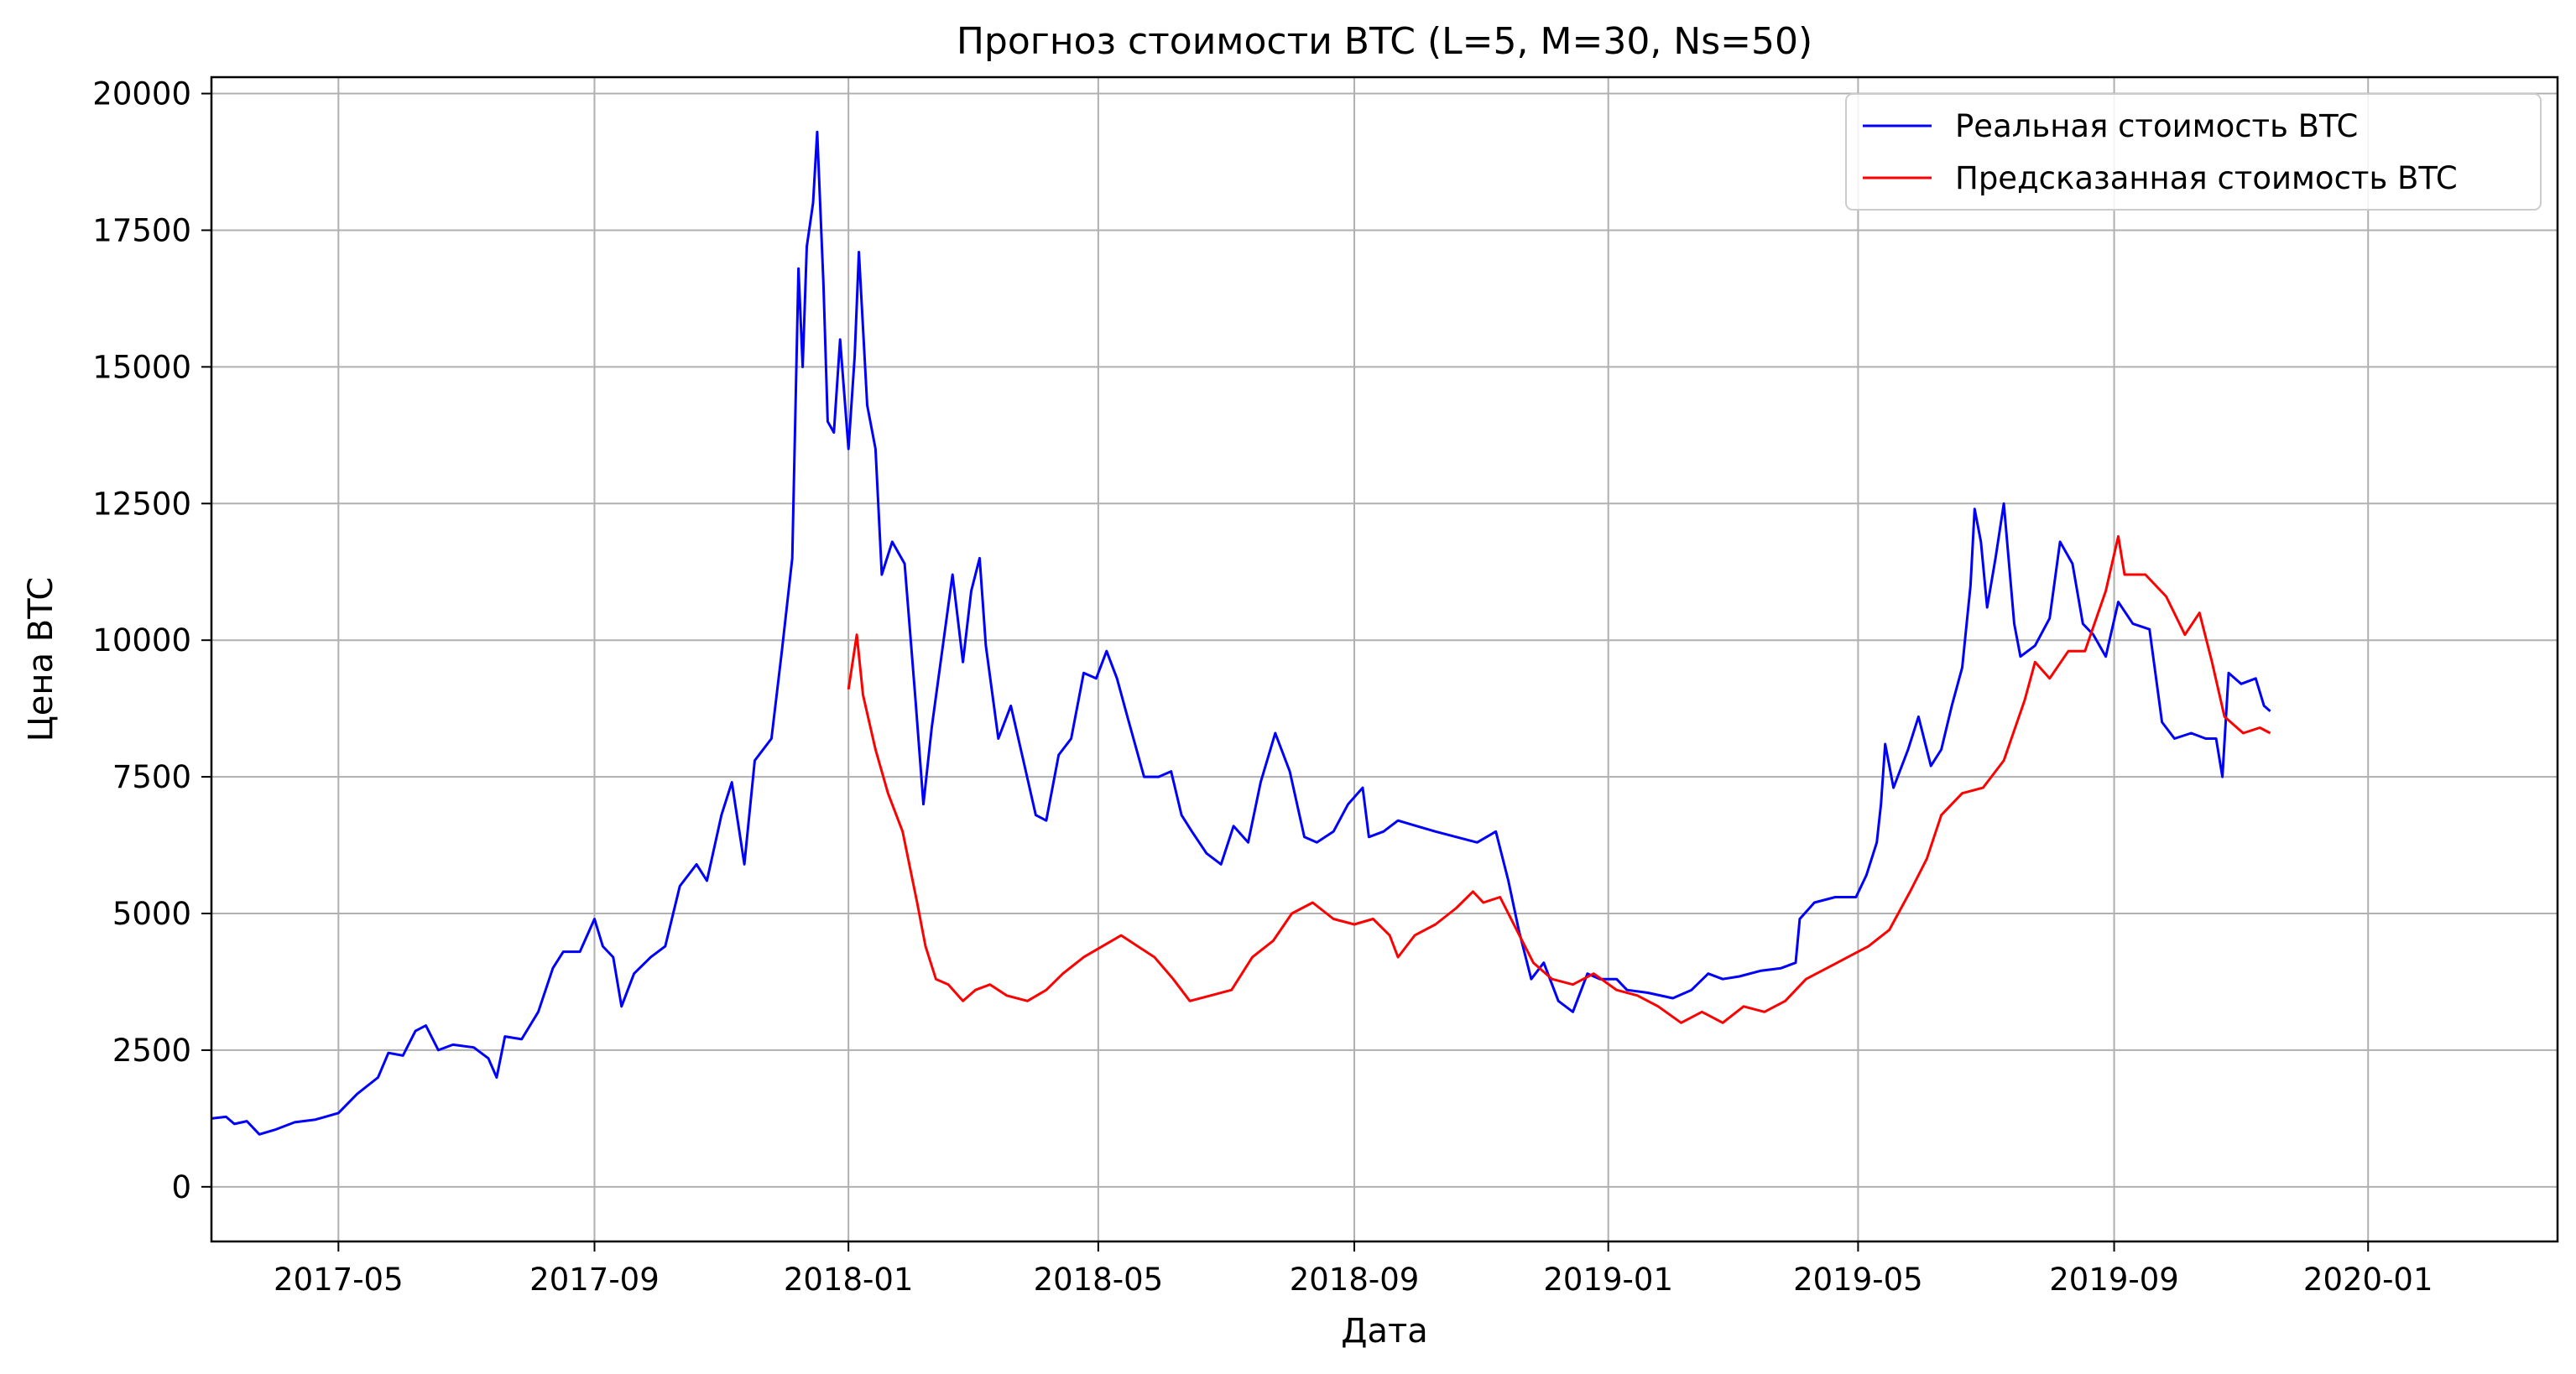  What do you see at coordinates (141, 367) in the screenshot?
I see `y-tick-label: 15000` at bounding box center [141, 367].